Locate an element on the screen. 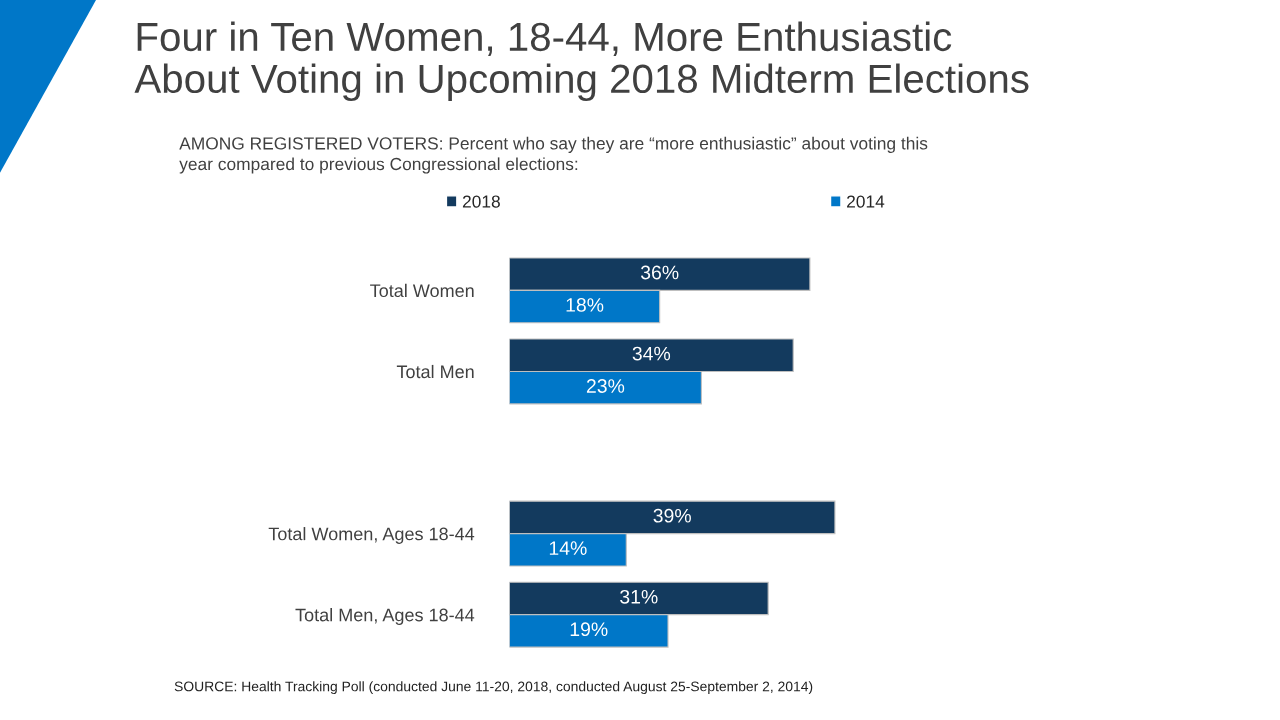  data-label: 34% is located at coordinates (651, 353).